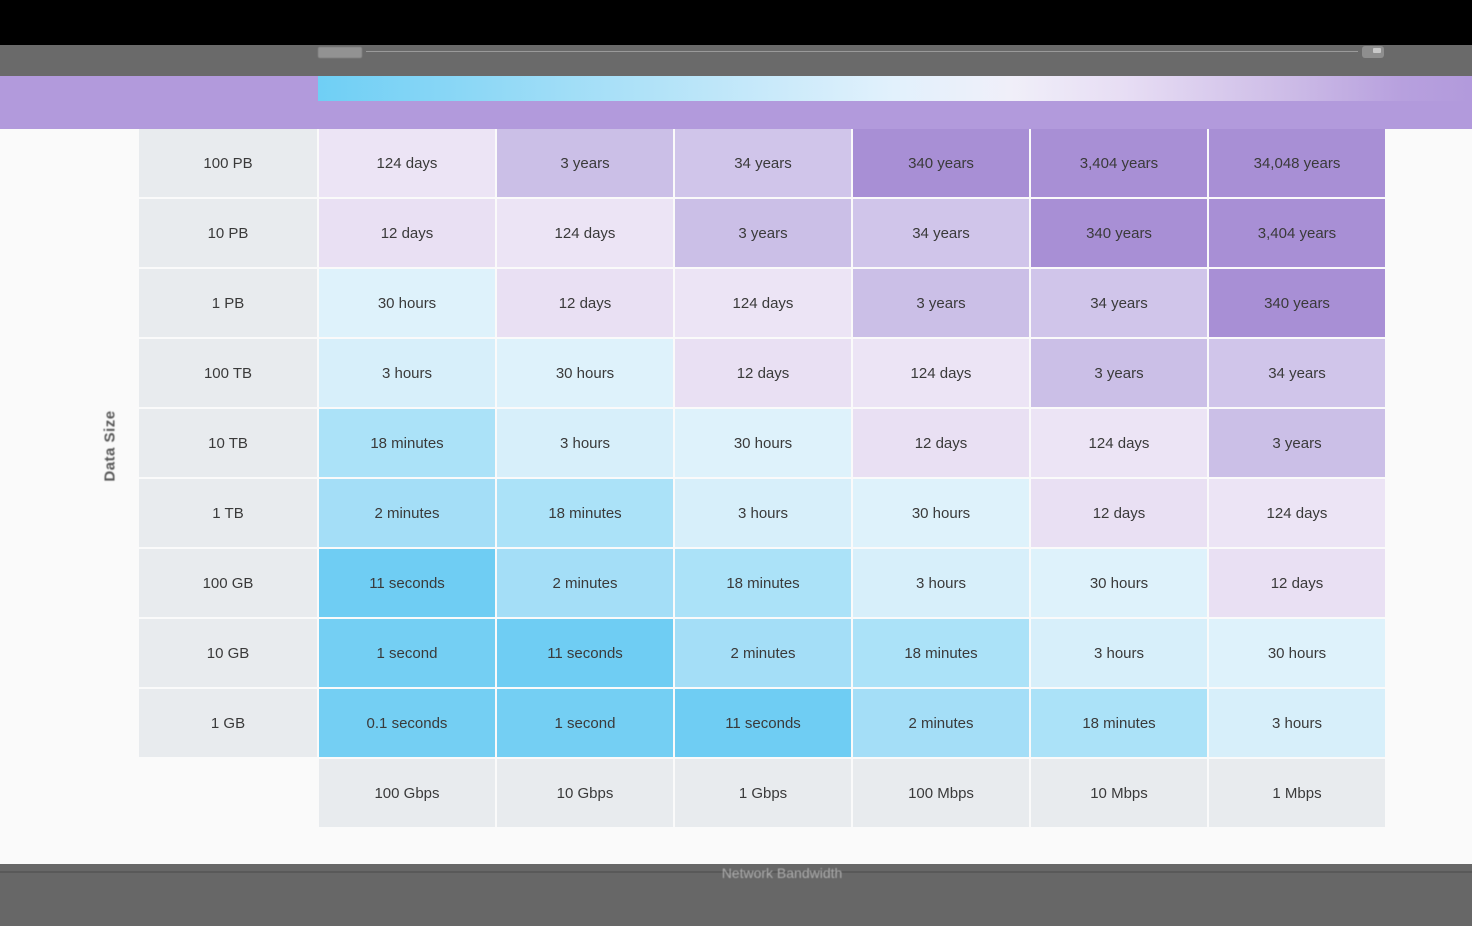 This screenshot has width=1472, height=926. Describe the element at coordinates (228, 793) in the screenshot. I see `corner-spacer` at that location.